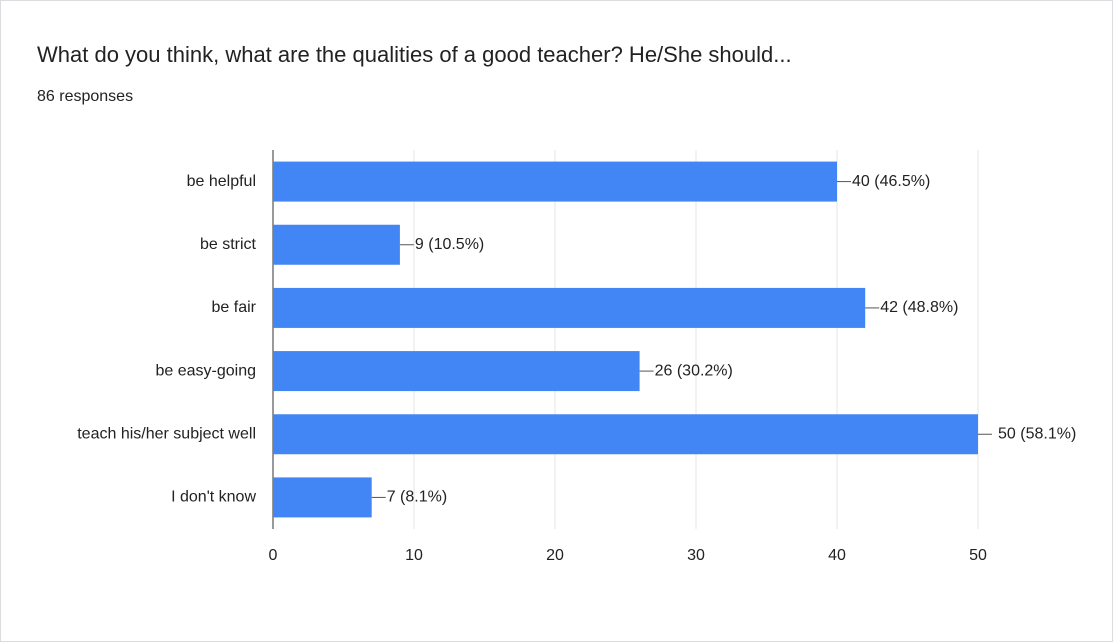 The width and height of the screenshot is (1114, 643). I want to click on value-label: 7 (8.1%), so click(417, 497).